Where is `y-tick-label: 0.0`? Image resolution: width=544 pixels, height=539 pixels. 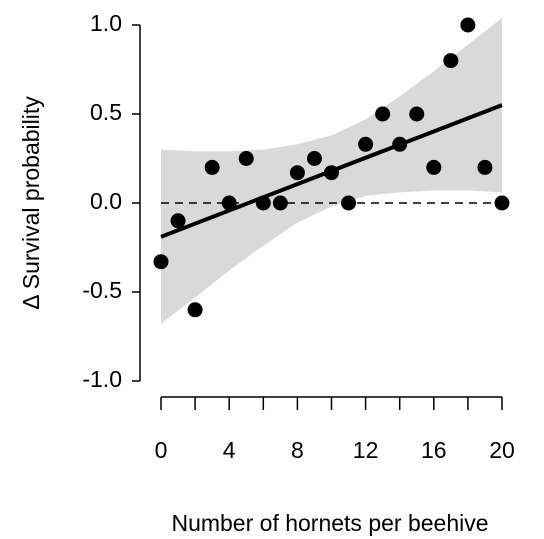
y-tick-label: 0.0 is located at coordinates (106, 201).